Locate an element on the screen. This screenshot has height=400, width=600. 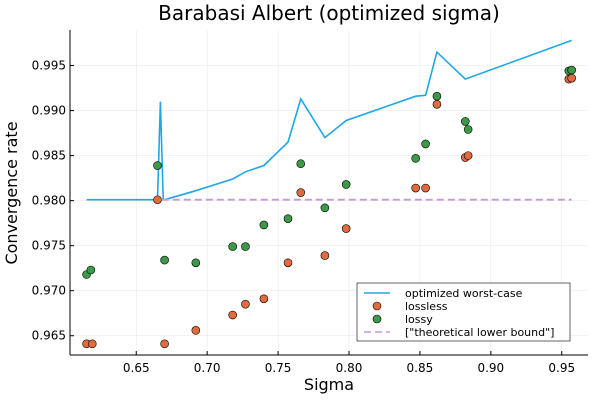
x-tick-label: 0.80 is located at coordinates (349, 368).